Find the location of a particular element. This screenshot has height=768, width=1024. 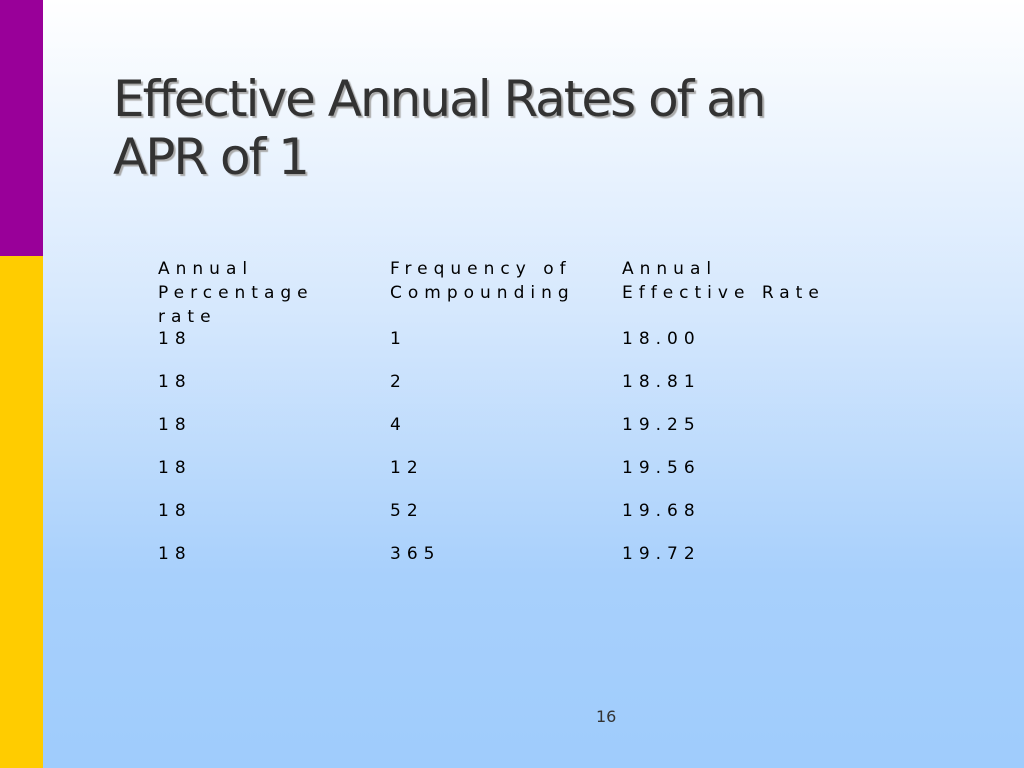

header-line: Percentage is located at coordinates (236, 293).